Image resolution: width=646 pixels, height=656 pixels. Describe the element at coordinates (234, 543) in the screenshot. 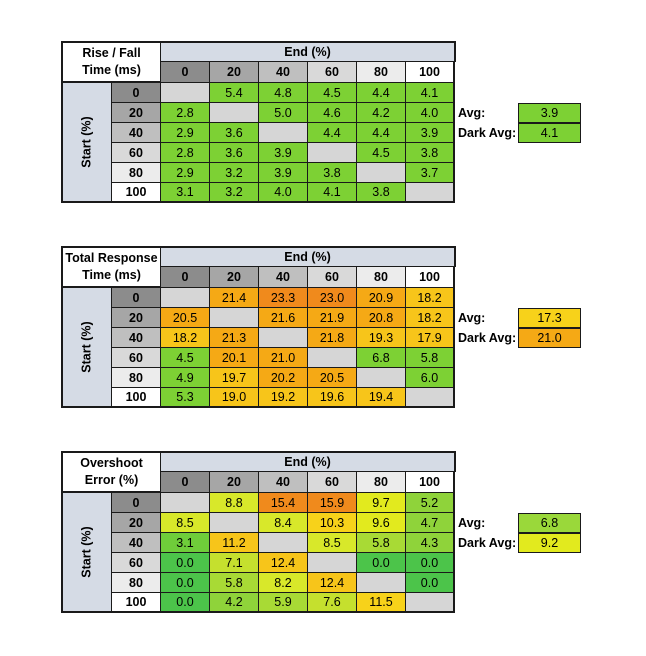

I see `data-cell: 11.2` at that location.